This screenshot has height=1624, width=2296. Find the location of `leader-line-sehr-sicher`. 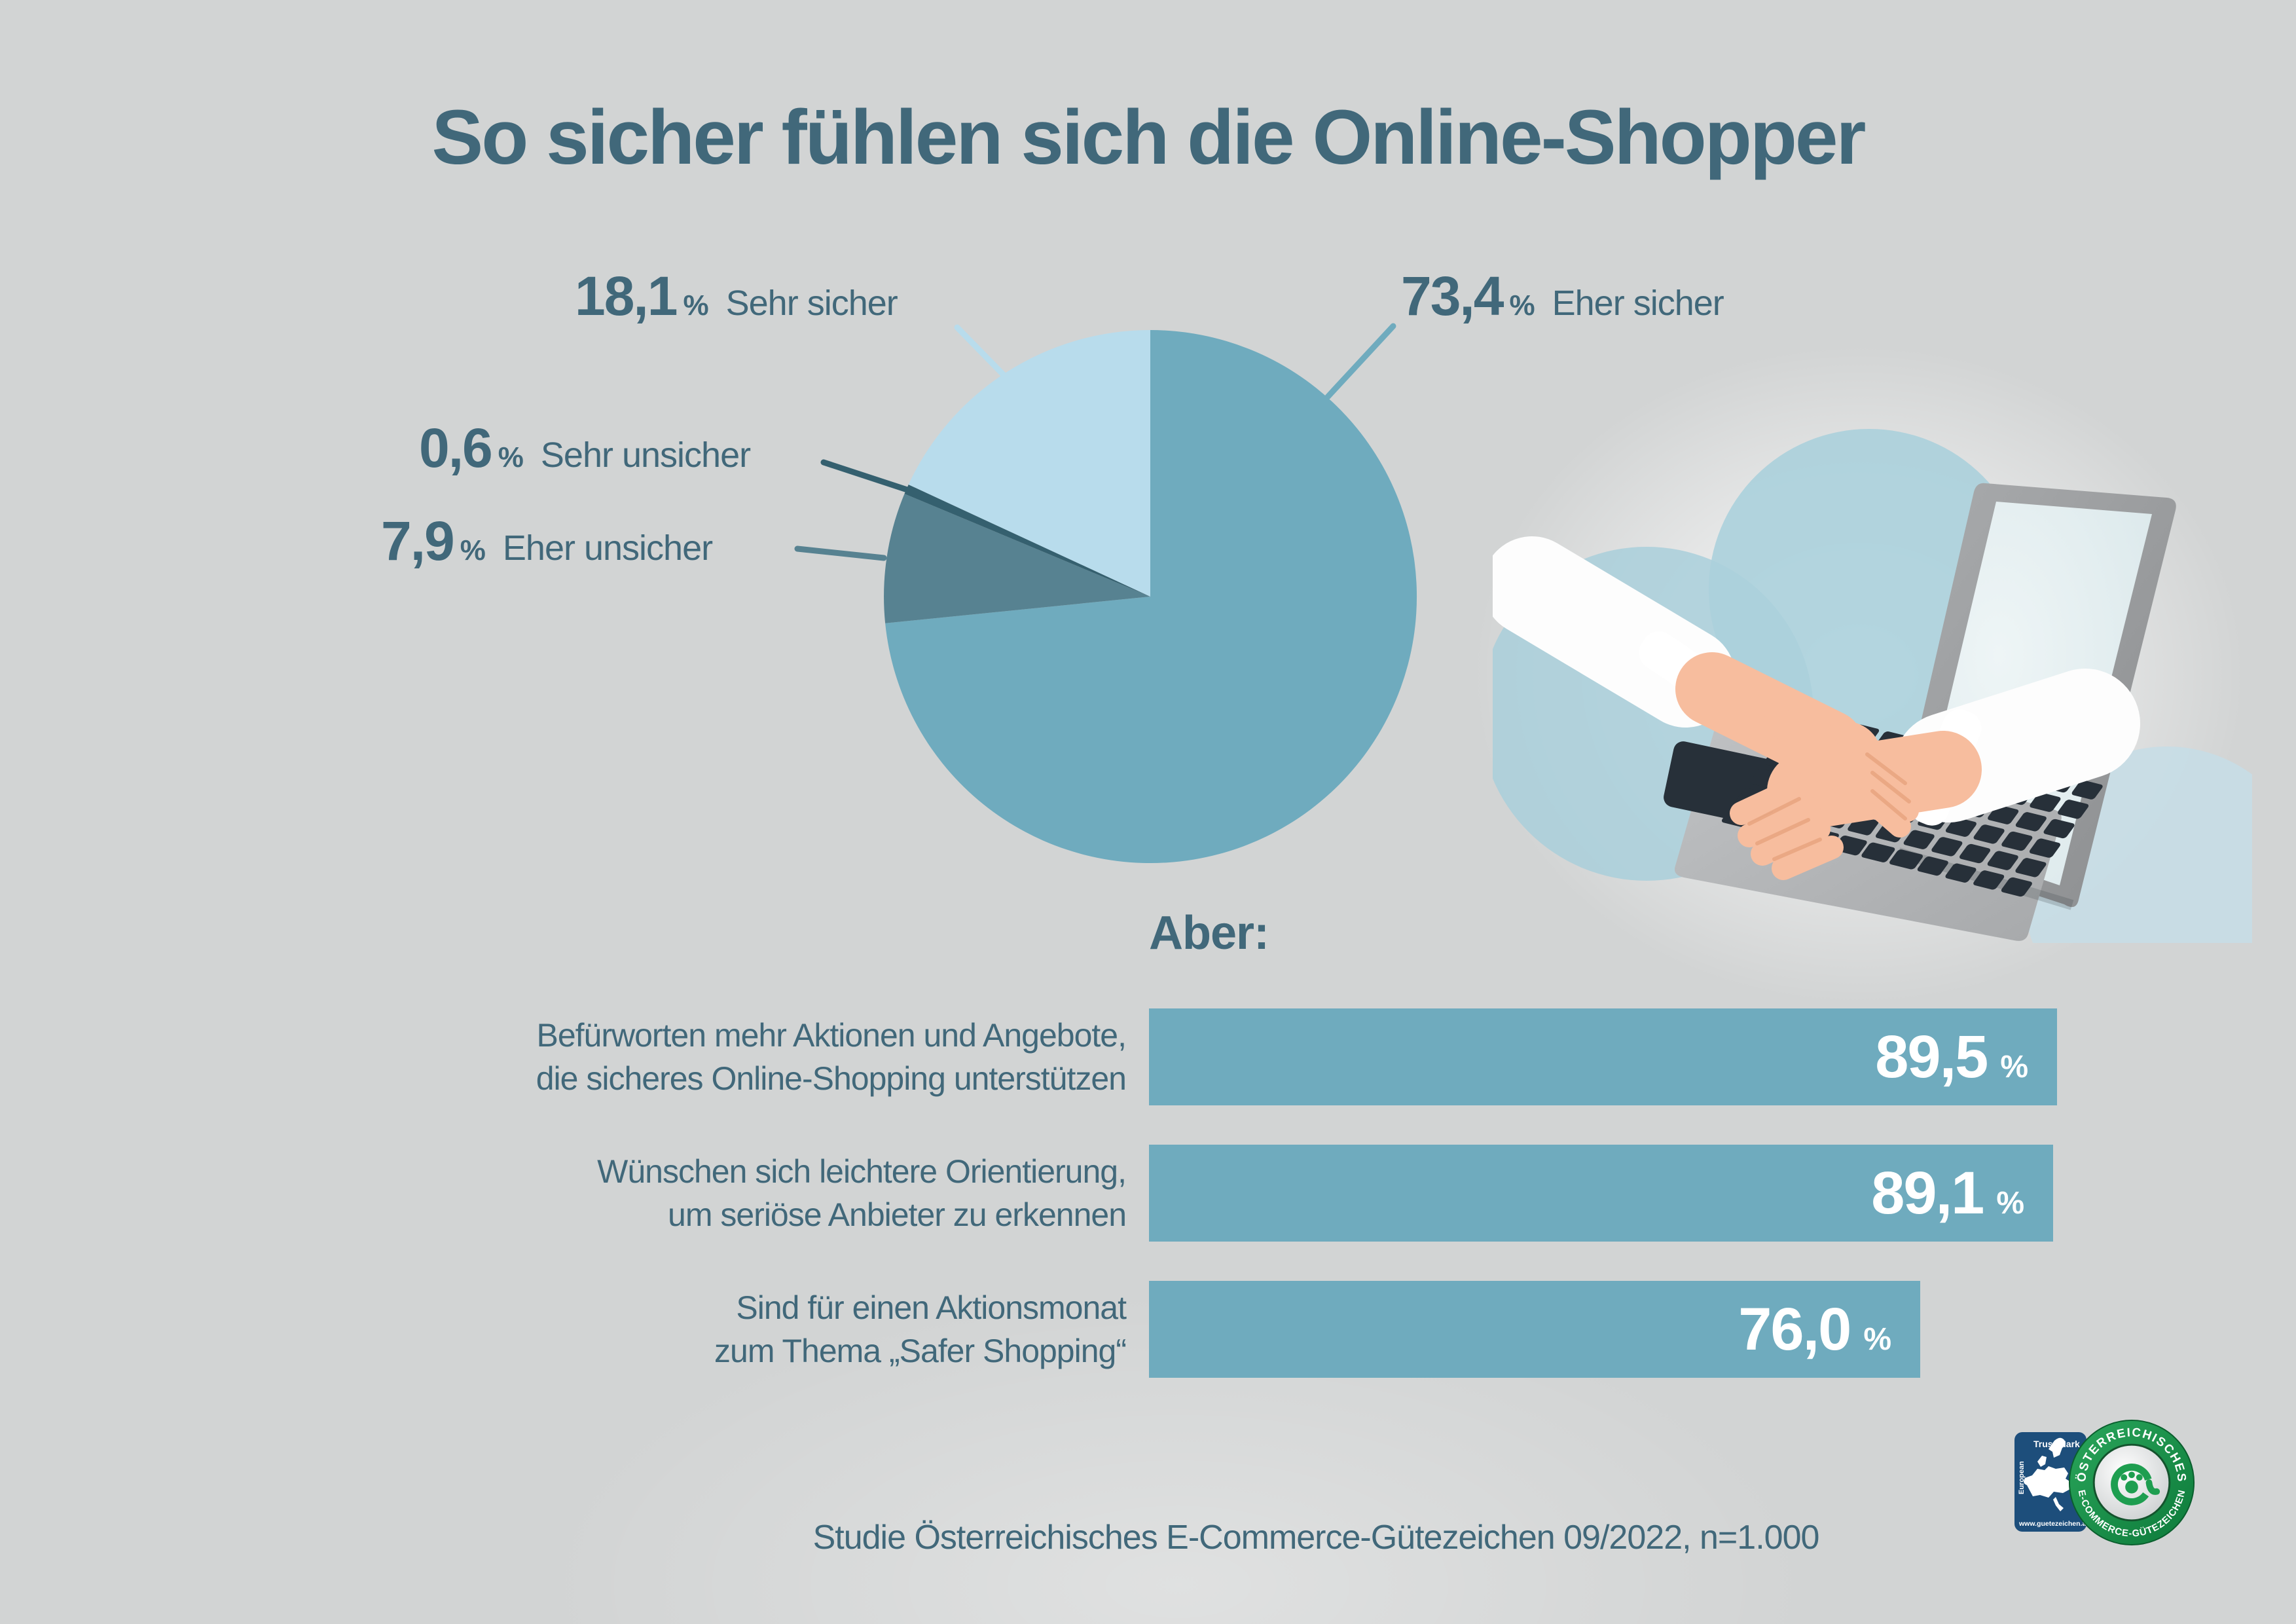

leader-line-sehr-sicher is located at coordinates (986, 357).